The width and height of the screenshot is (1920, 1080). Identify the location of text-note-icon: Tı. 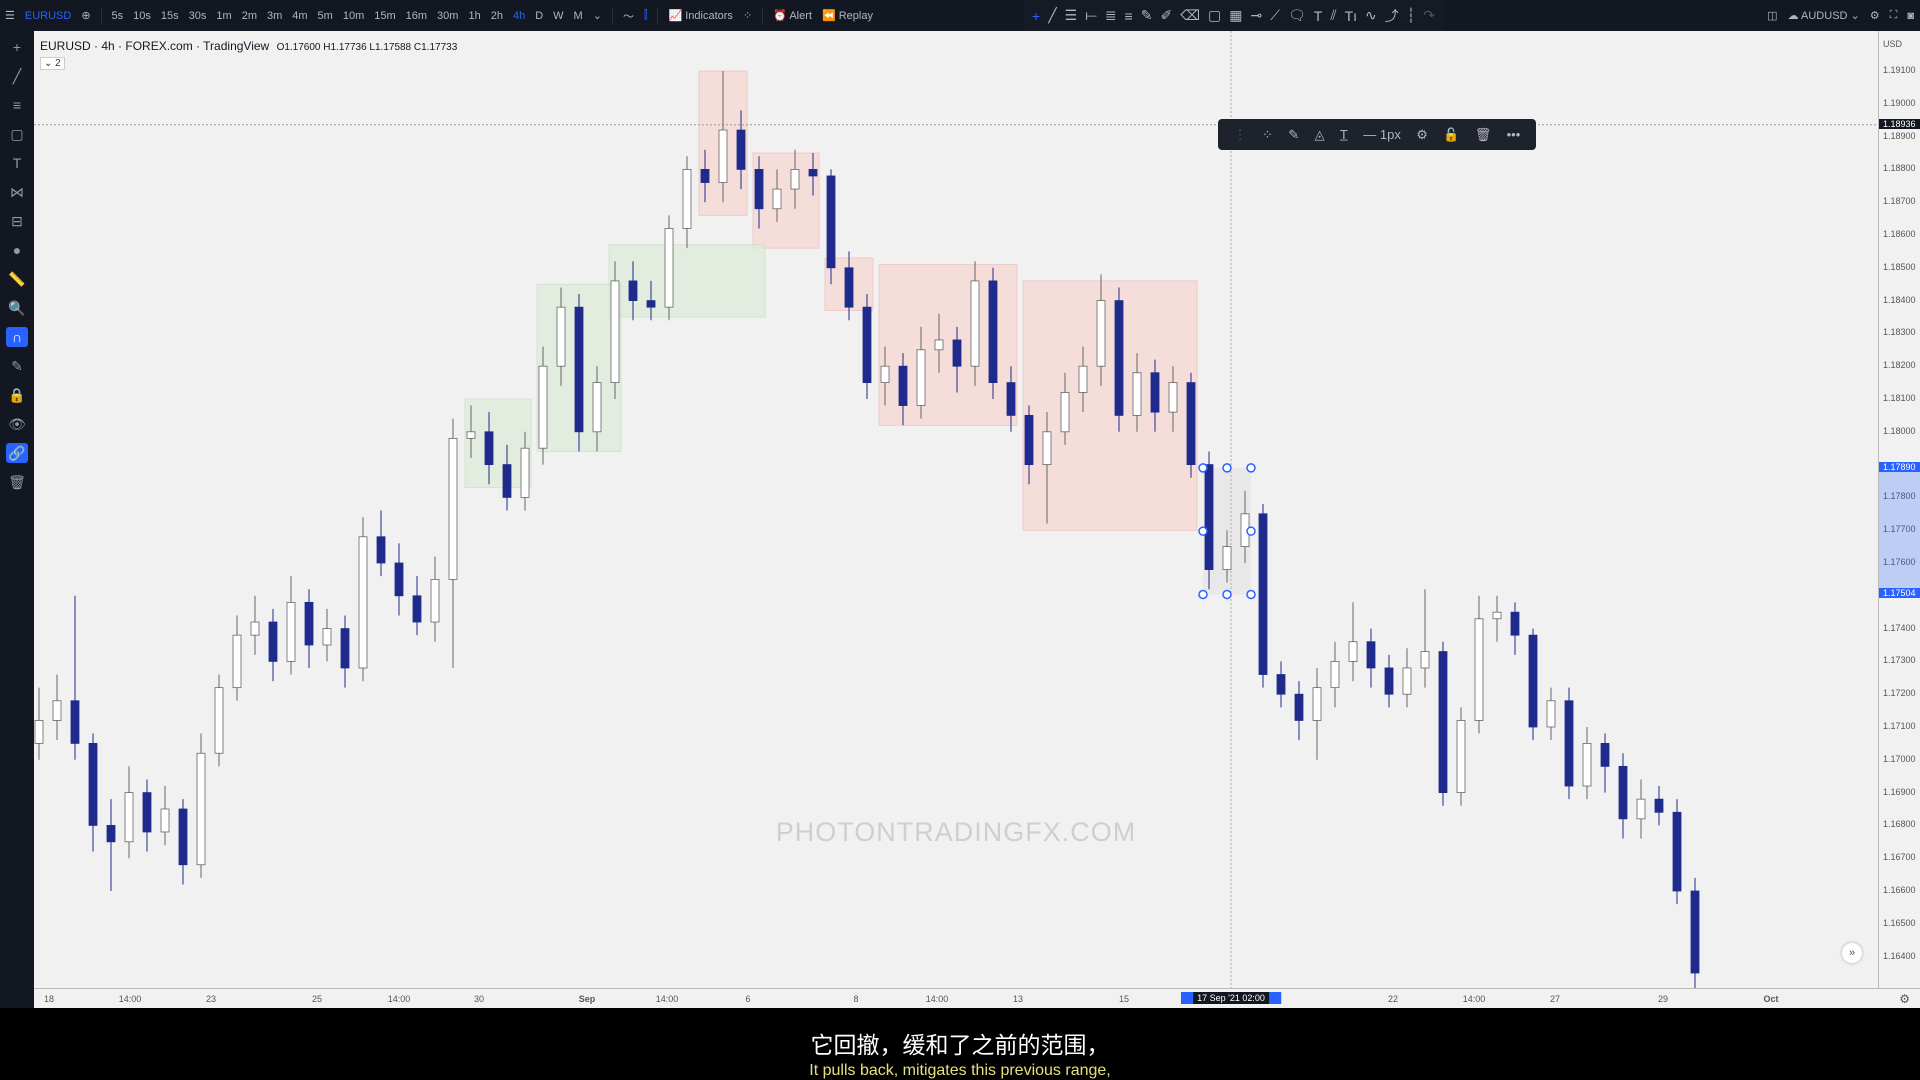
(1351, 15).